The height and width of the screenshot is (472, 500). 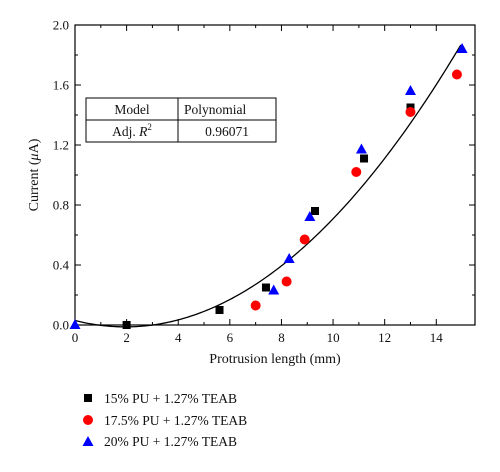 I want to click on stats-table-row-label: Adj. R2, so click(x=132, y=130).